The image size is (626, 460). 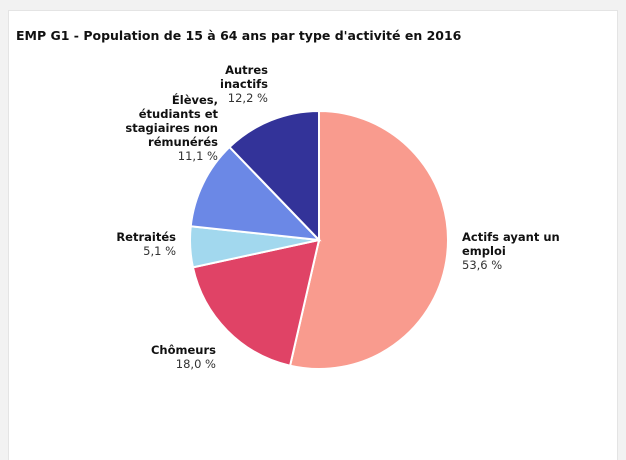 I want to click on slice-label: Retraités 5,1 %, so click(x=128, y=244).